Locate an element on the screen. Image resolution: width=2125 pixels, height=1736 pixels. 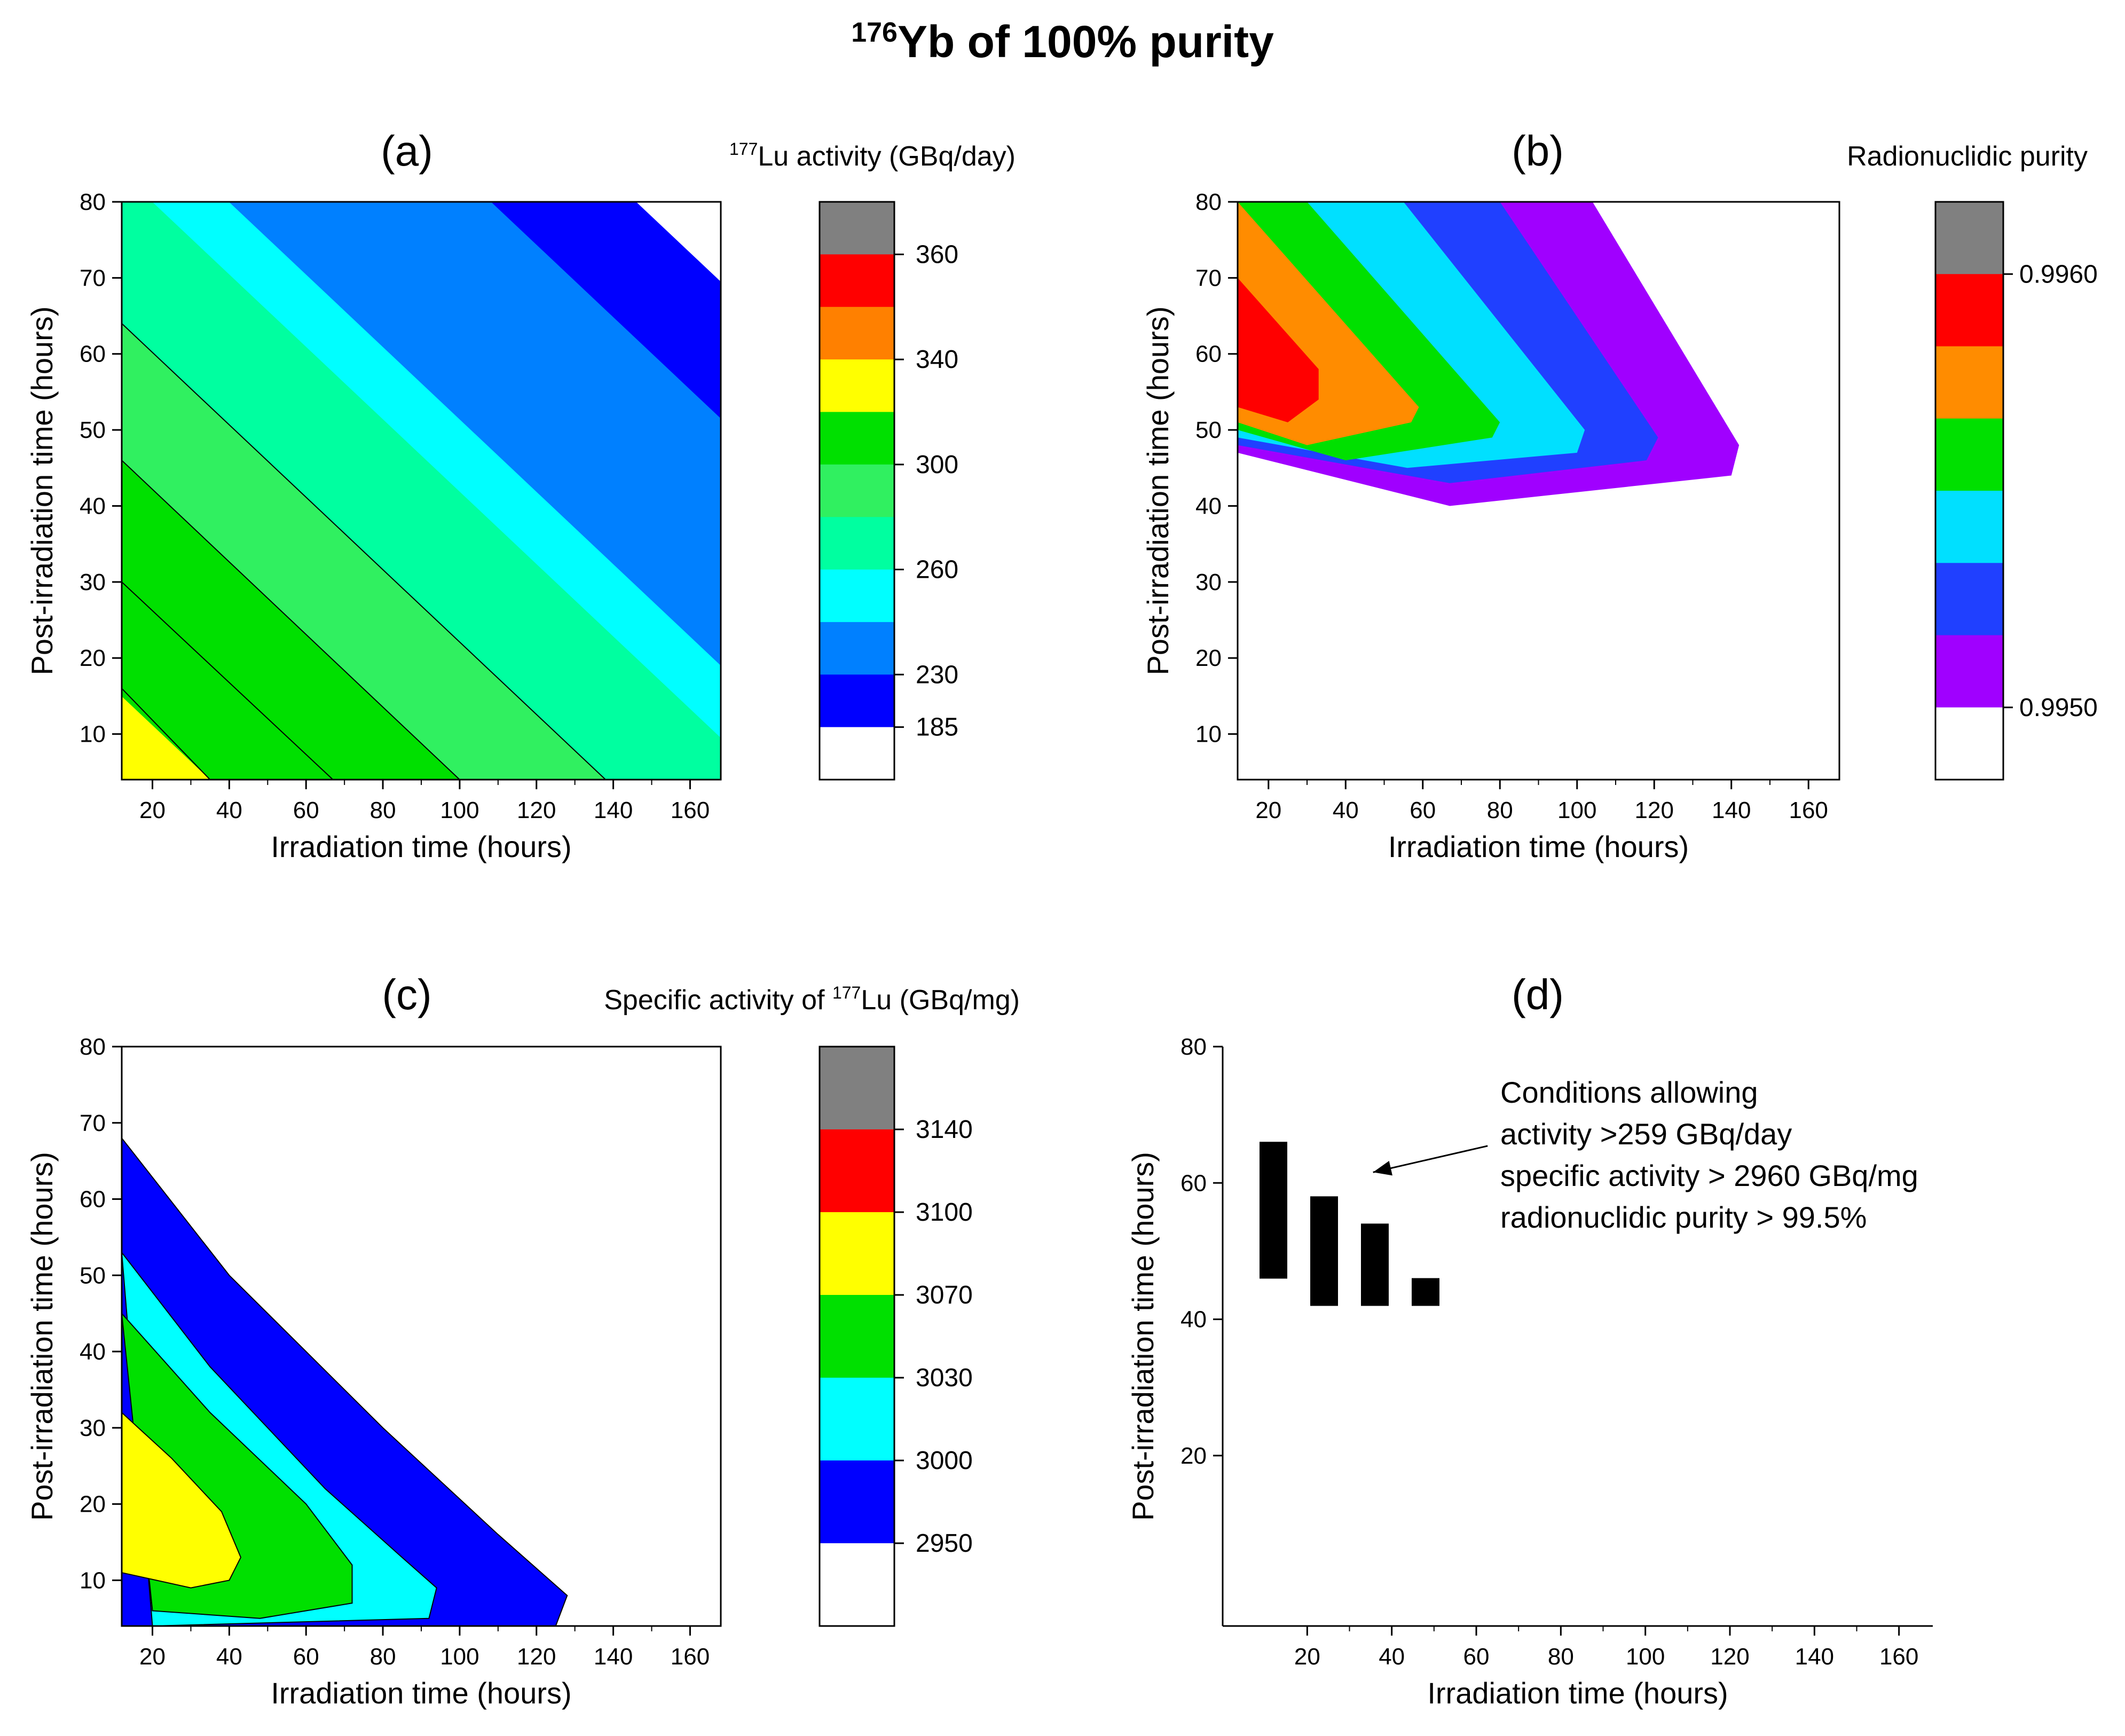
colorbar-tick-label: 2950 is located at coordinates (944, 1543).